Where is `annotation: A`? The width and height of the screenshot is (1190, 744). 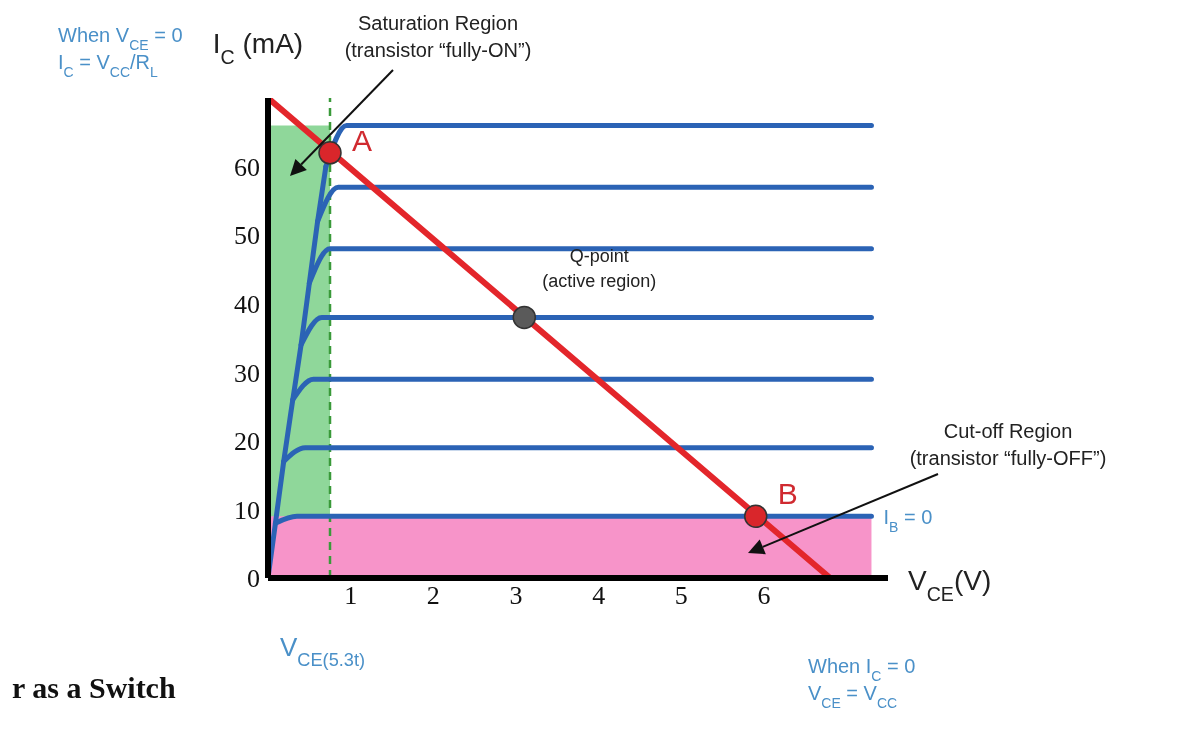 annotation: A is located at coordinates (362, 140).